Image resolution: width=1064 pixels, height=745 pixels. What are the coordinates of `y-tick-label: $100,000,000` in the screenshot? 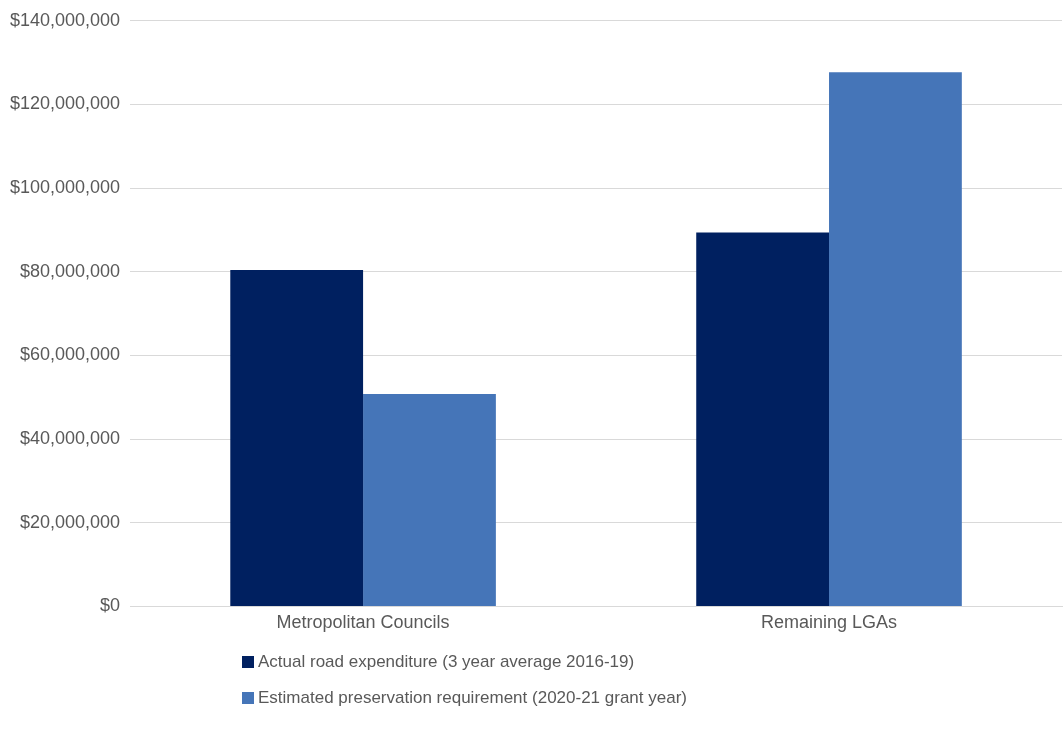 It's located at (65, 187).